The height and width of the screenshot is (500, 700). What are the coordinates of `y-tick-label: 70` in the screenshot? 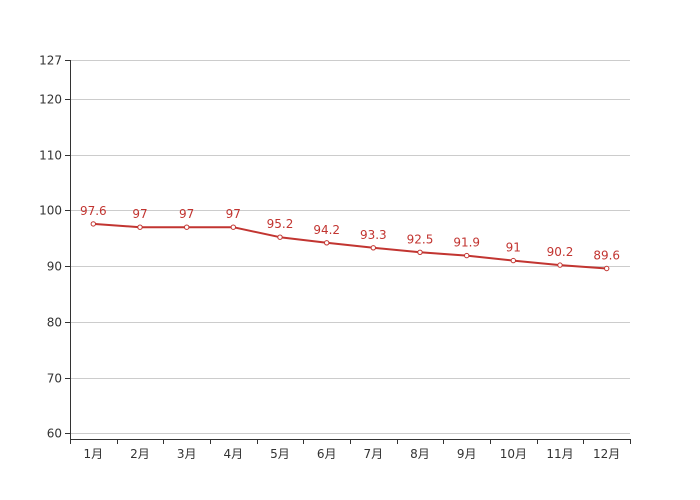 It's located at (54, 379).